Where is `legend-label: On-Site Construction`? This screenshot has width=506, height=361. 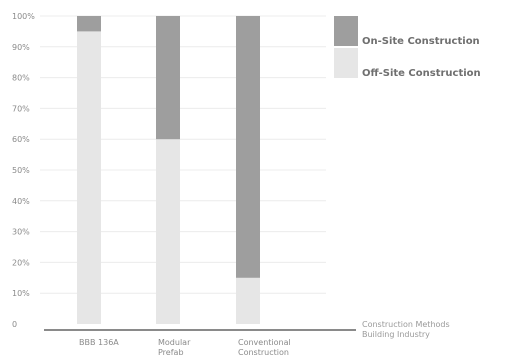 legend-label: On-Site Construction is located at coordinates (421, 41).